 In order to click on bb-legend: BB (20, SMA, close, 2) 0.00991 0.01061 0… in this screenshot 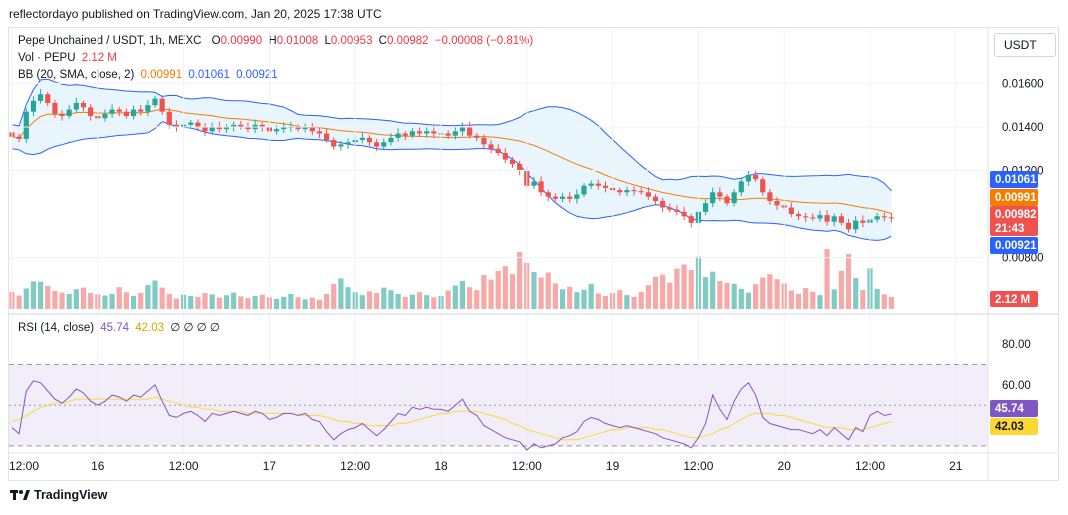, I will do `click(149, 75)`.